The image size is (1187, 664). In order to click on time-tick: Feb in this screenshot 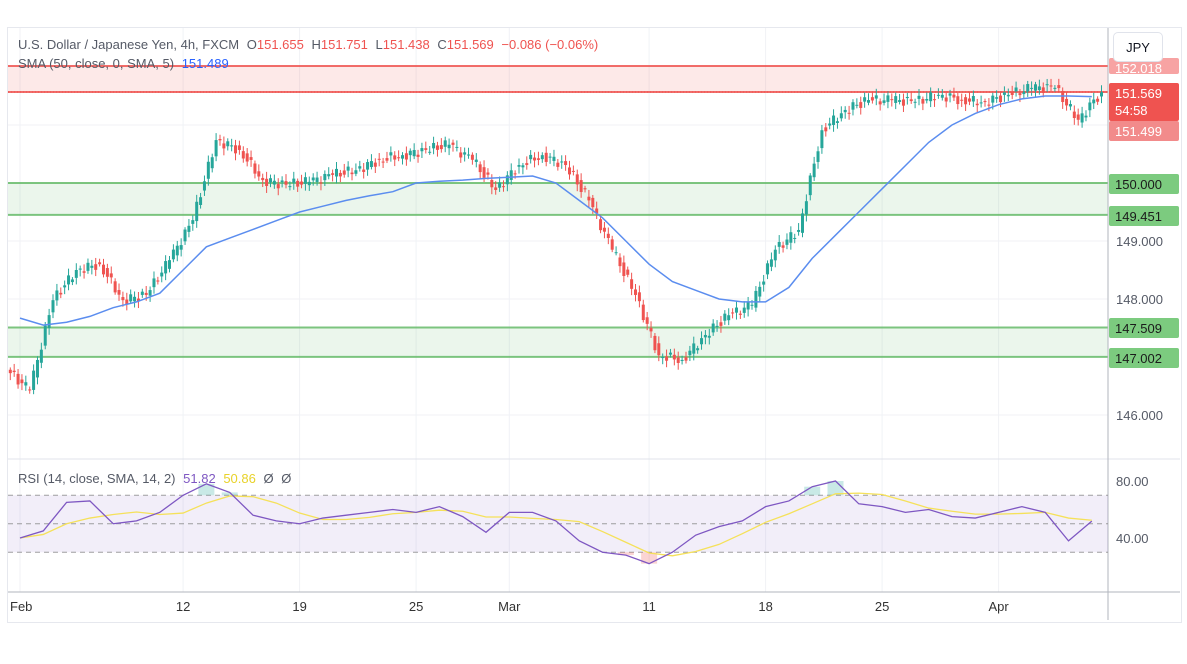, I will do `click(21, 606)`.